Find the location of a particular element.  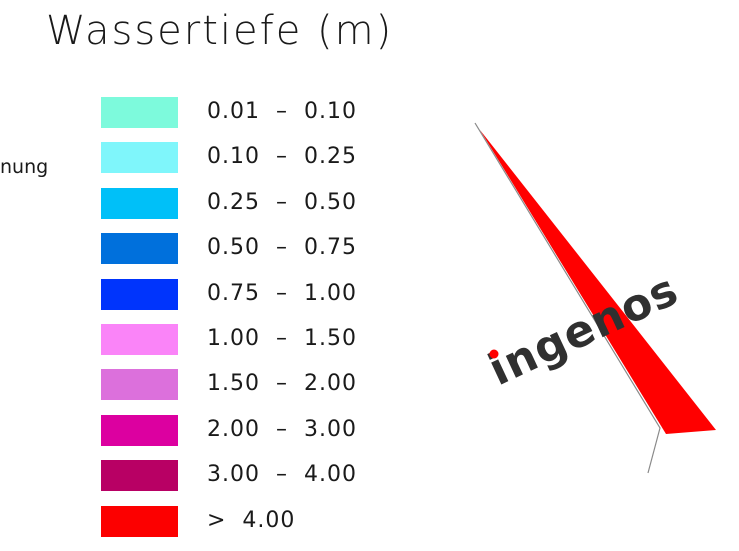

legend-range-label: 0.25 – 0.50 is located at coordinates (282, 202).